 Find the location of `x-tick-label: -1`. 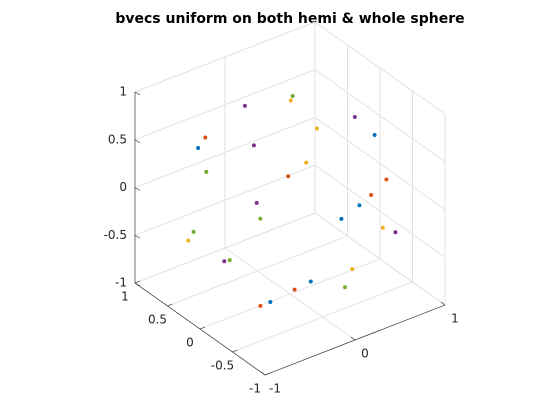

x-tick-label: -1 is located at coordinates (275, 389).